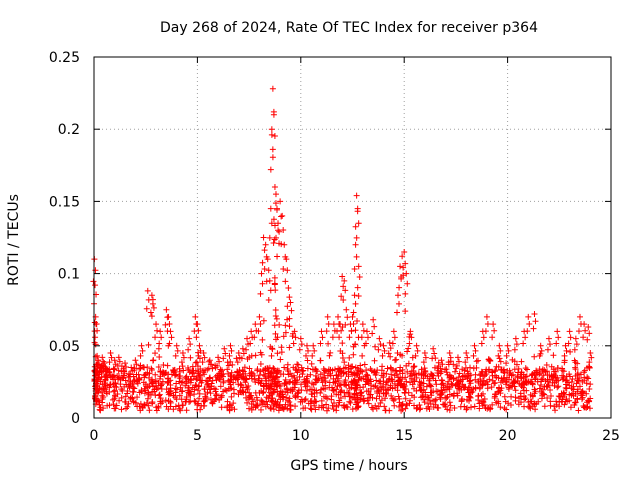 The height and width of the screenshot is (480, 640). What do you see at coordinates (75, 419) in the screenshot?
I see `y-tick-label: 0` at bounding box center [75, 419].